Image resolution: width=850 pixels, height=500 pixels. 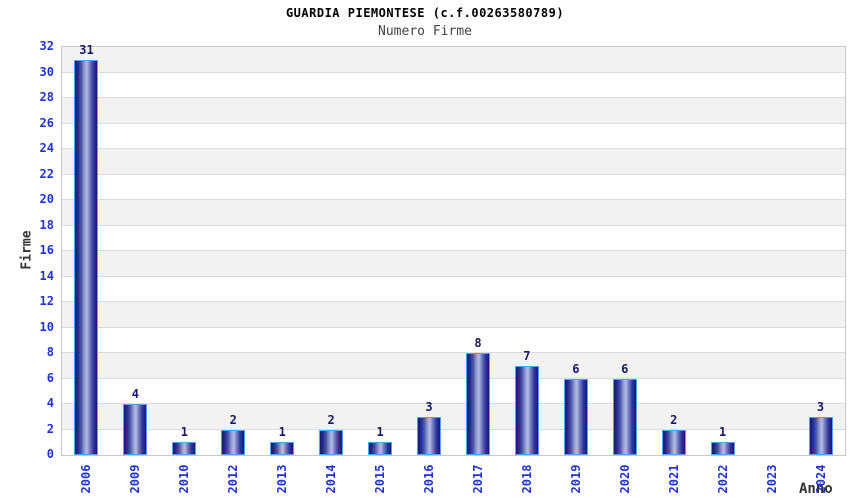 I want to click on bar-2017, so click(x=477, y=404).